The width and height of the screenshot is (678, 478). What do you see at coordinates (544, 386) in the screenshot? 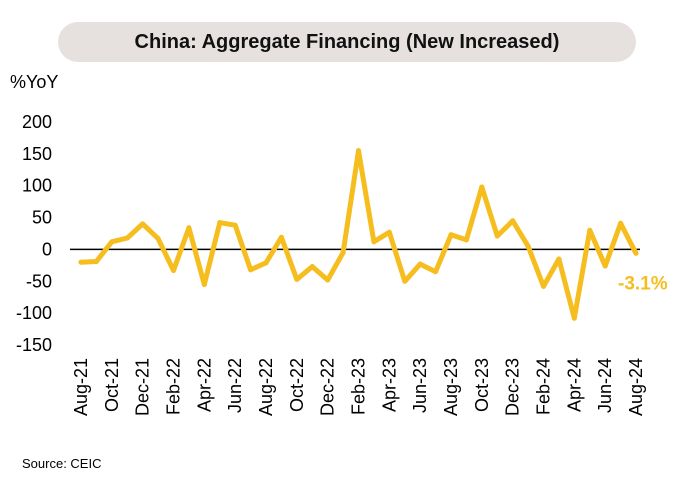
I see `x-tick-label: Feb-24` at bounding box center [544, 386].